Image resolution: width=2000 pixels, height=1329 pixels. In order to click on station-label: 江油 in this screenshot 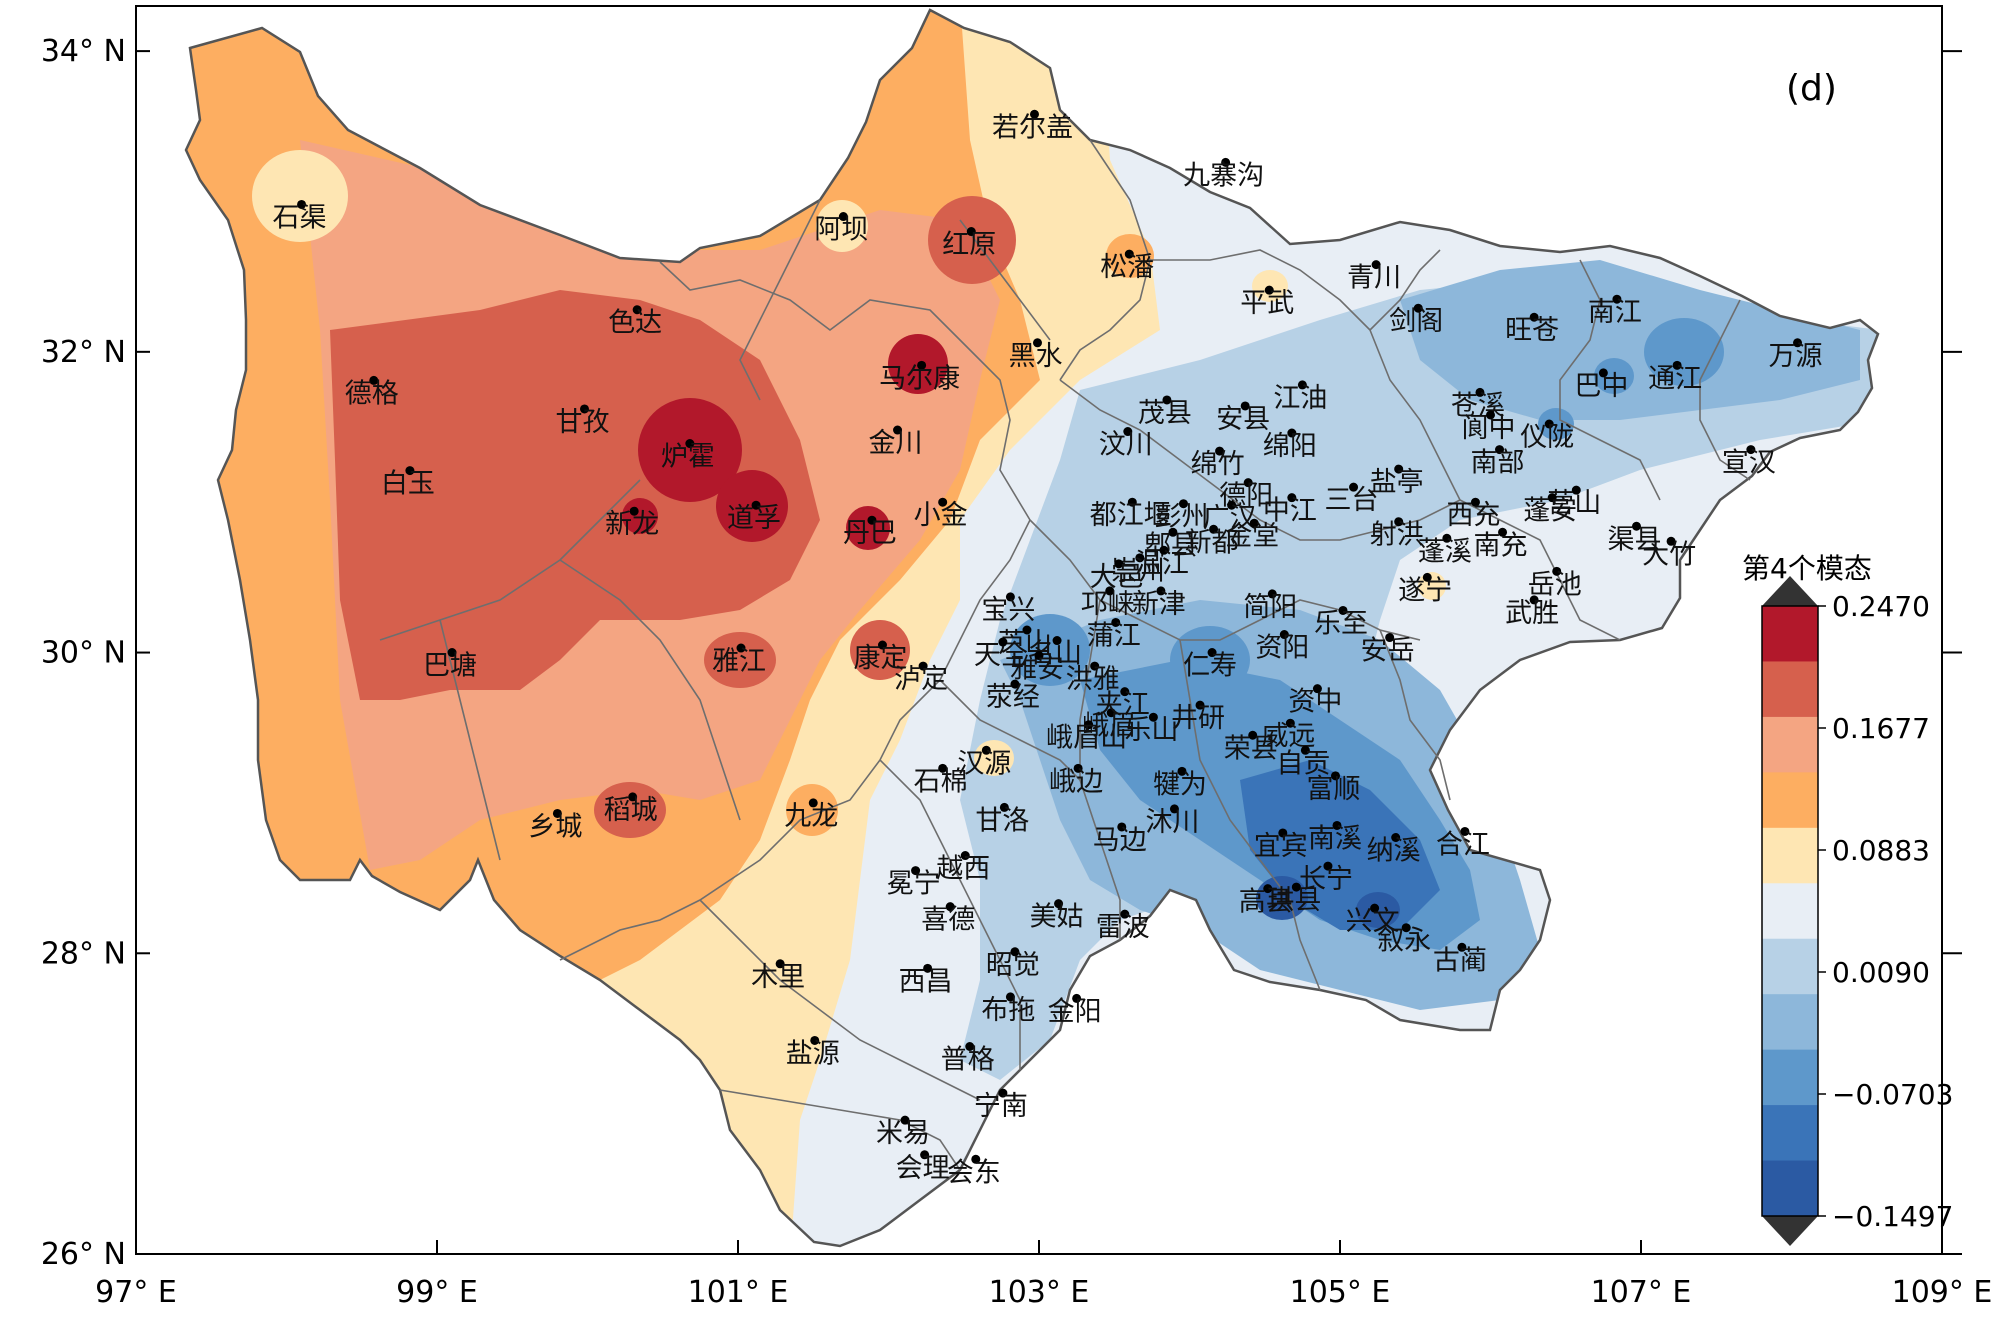, I will do `click(1300, 398)`.